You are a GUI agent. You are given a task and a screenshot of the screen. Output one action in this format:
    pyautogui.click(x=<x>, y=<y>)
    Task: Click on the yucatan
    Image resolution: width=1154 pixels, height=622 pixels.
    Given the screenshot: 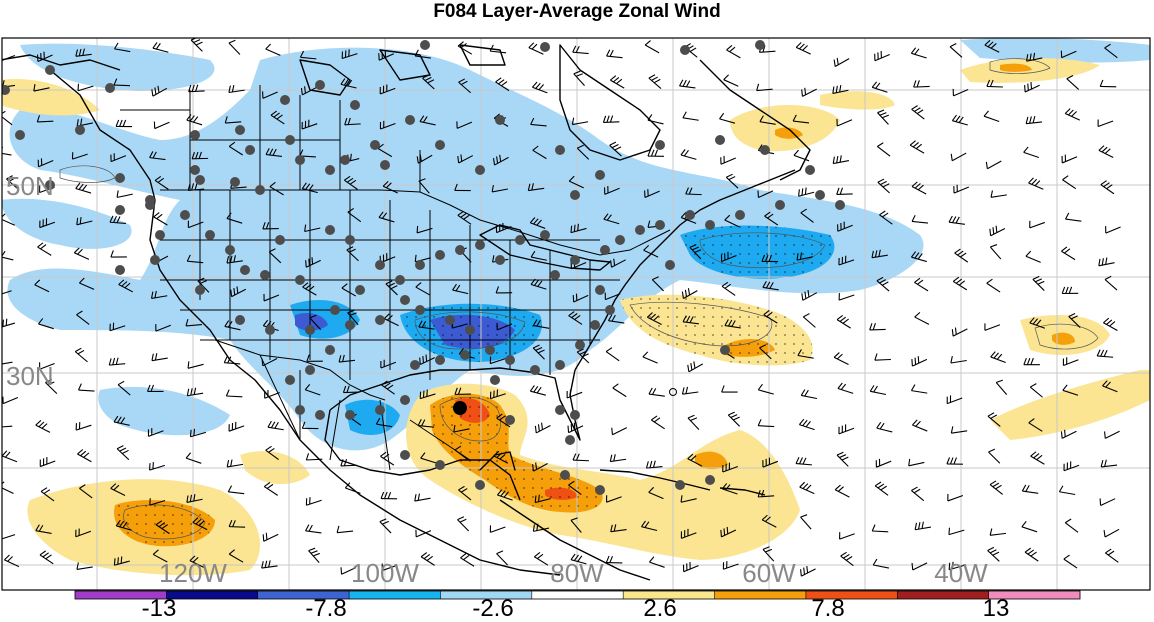 What is the action you would take?
    pyautogui.click(x=497, y=461)
    